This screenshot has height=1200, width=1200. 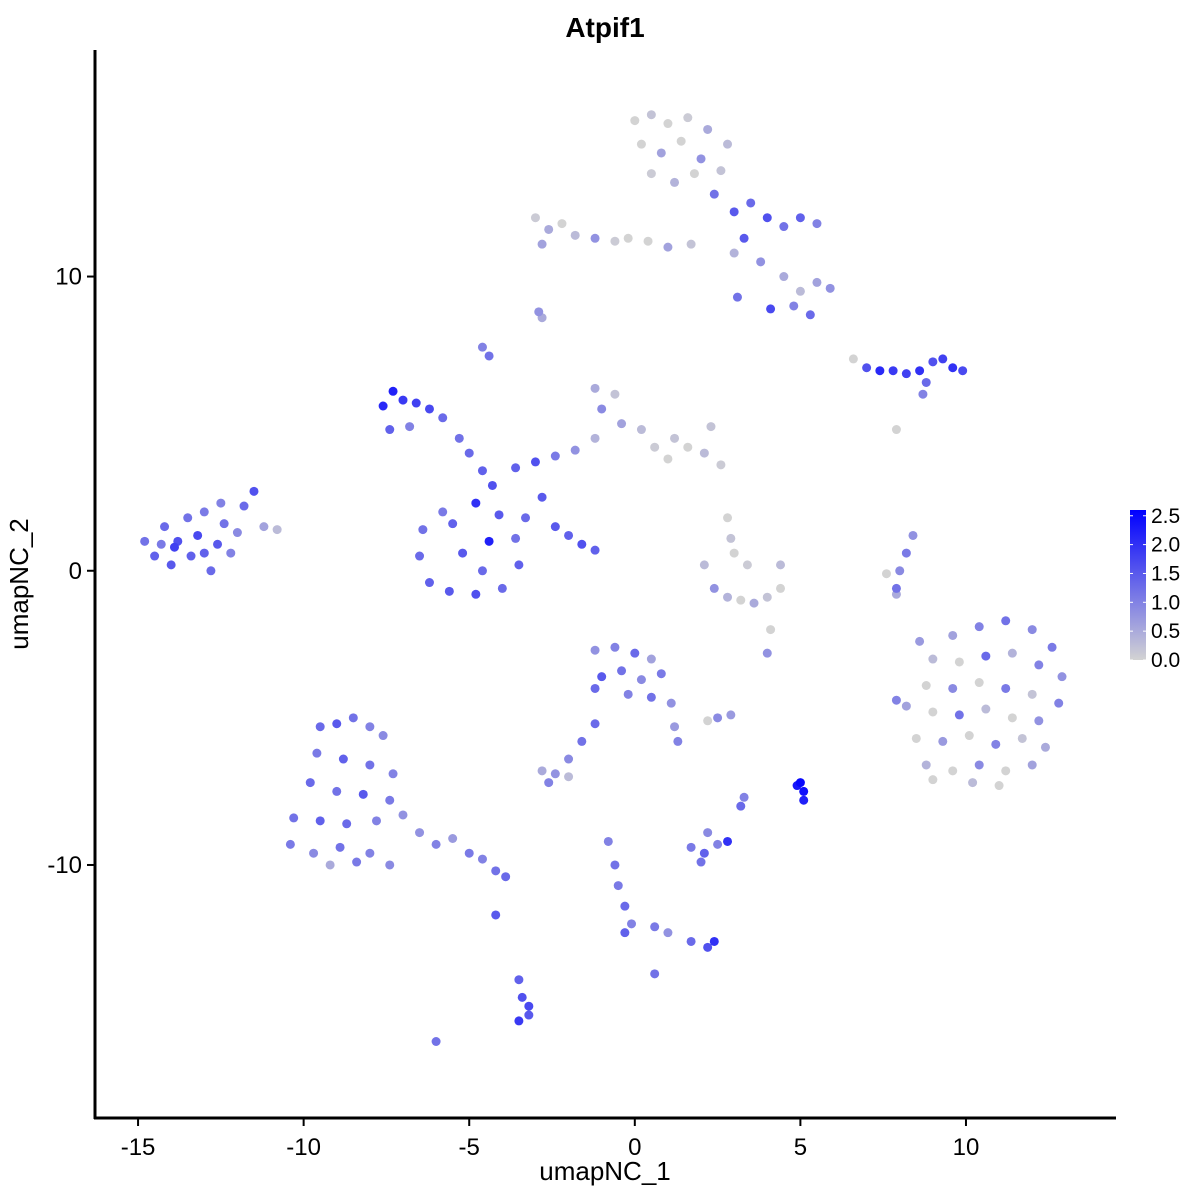 I want to click on y-tick-label: 0, so click(x=75, y=571).